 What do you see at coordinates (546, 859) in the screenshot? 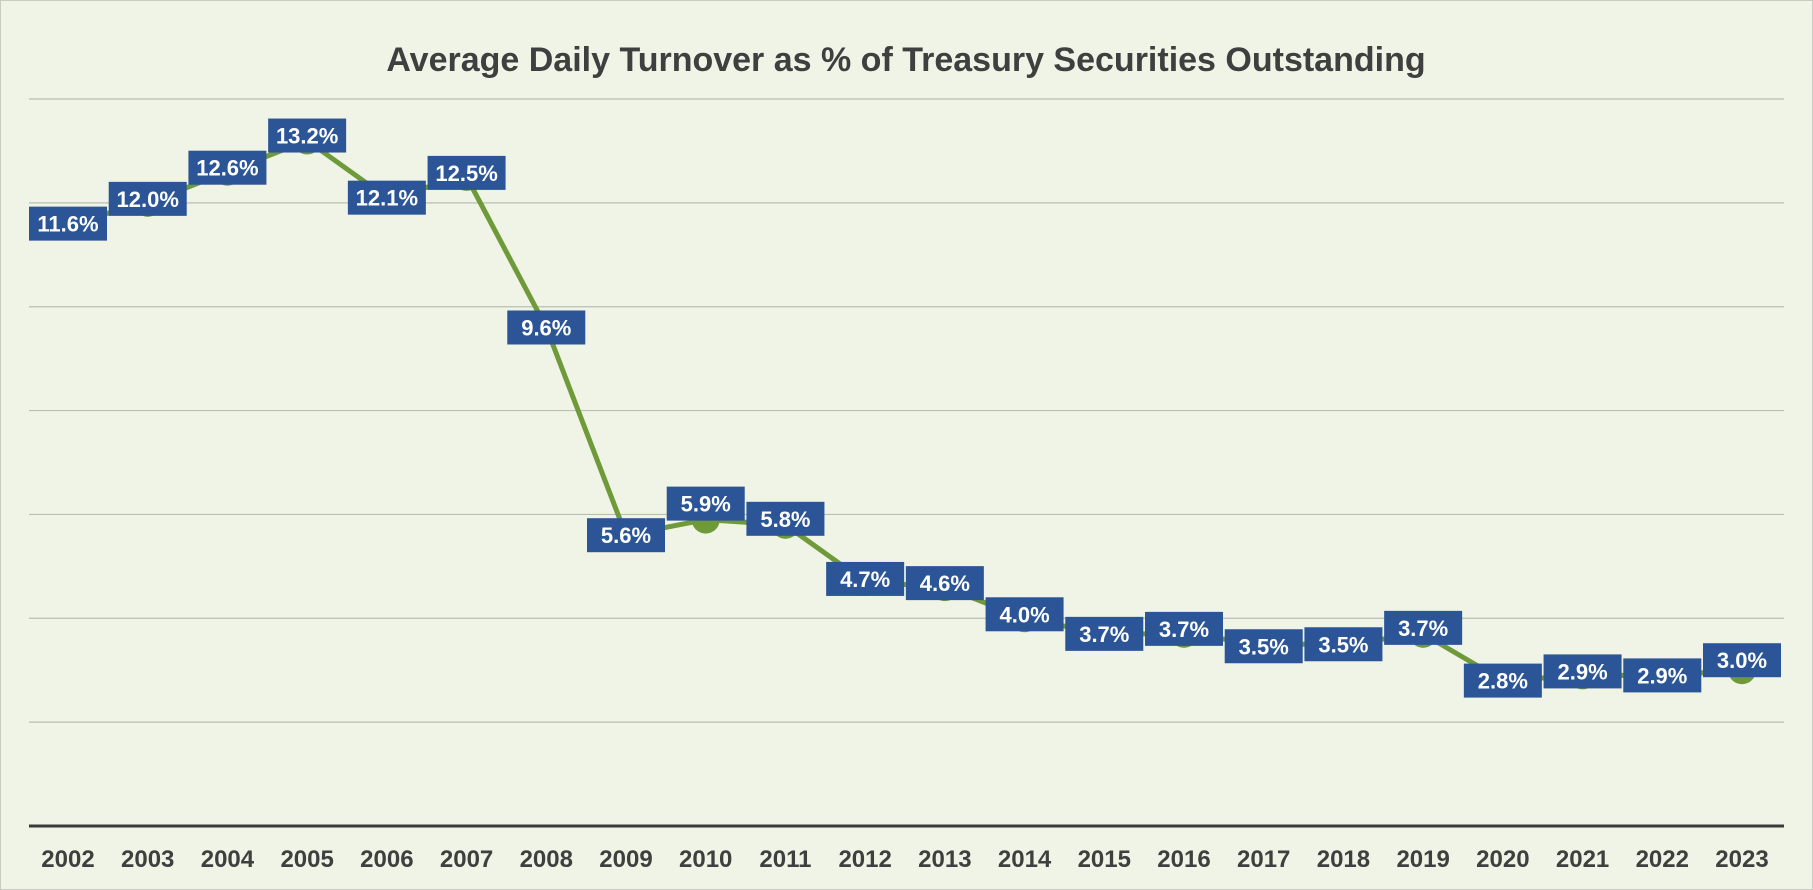
I see `x-tick-label: 2008` at bounding box center [546, 859].